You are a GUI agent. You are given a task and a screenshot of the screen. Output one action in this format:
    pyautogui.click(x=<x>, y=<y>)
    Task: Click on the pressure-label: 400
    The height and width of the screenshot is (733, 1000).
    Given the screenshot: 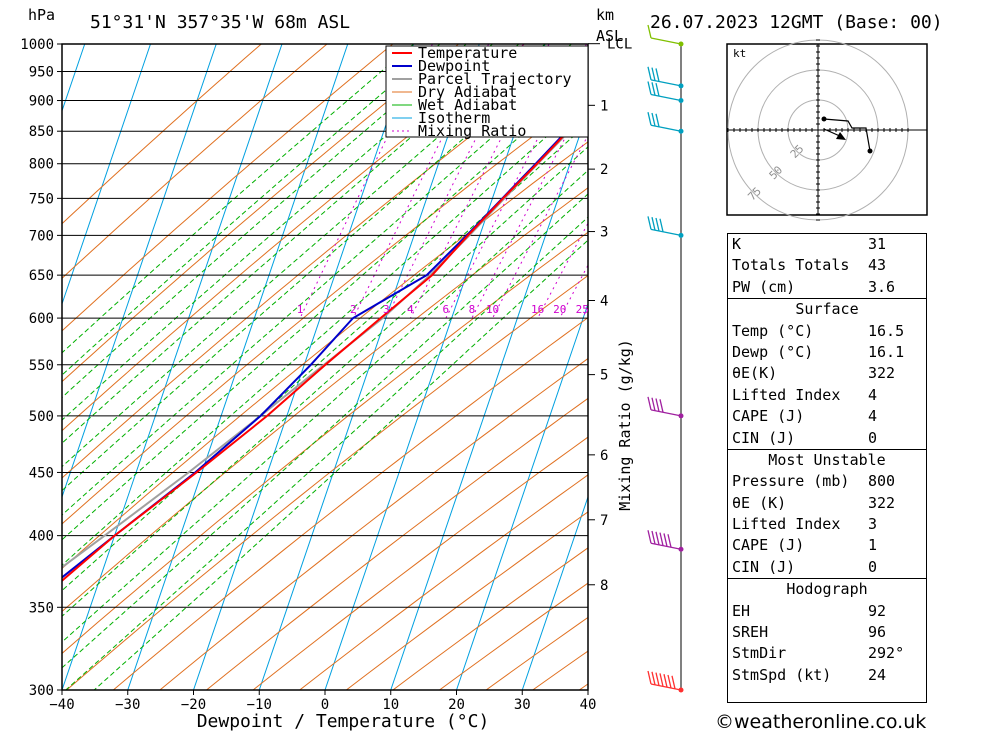 What is the action you would take?
    pyautogui.click(x=41, y=537)
    